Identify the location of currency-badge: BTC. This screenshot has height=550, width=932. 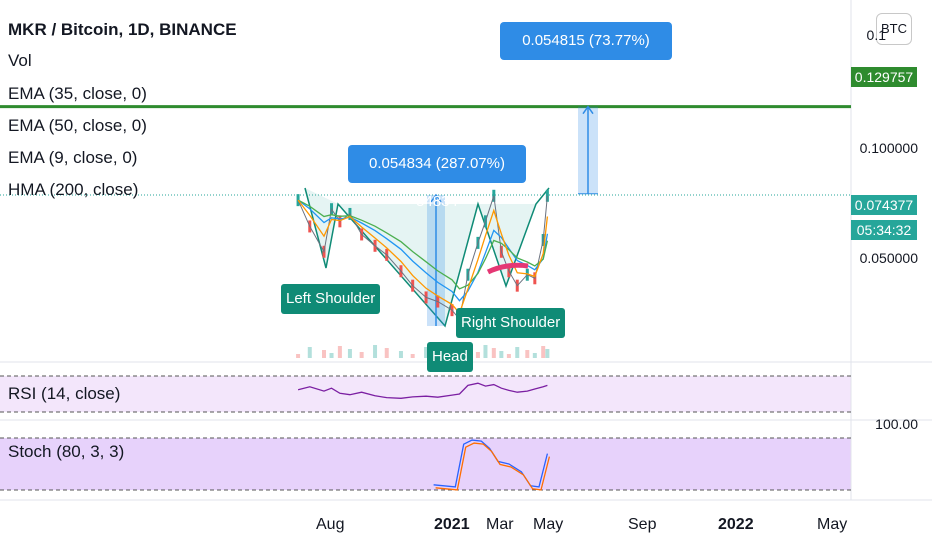
(894, 29).